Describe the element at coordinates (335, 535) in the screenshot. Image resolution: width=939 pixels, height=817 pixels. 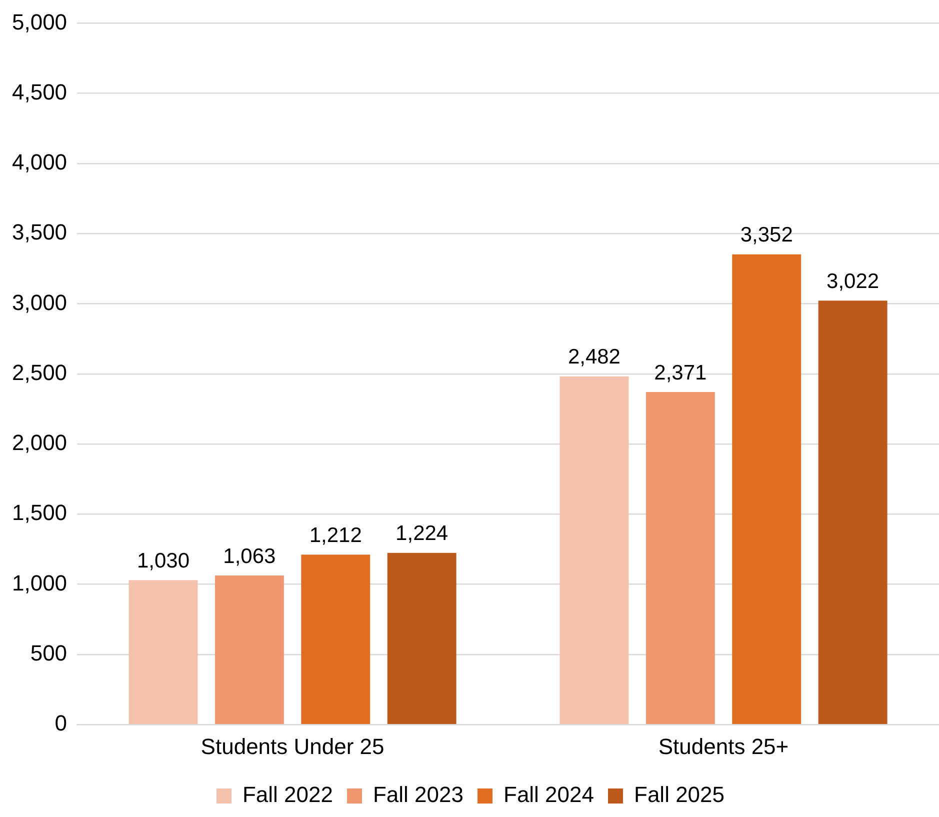
I see `data-label: 1,212` at that location.